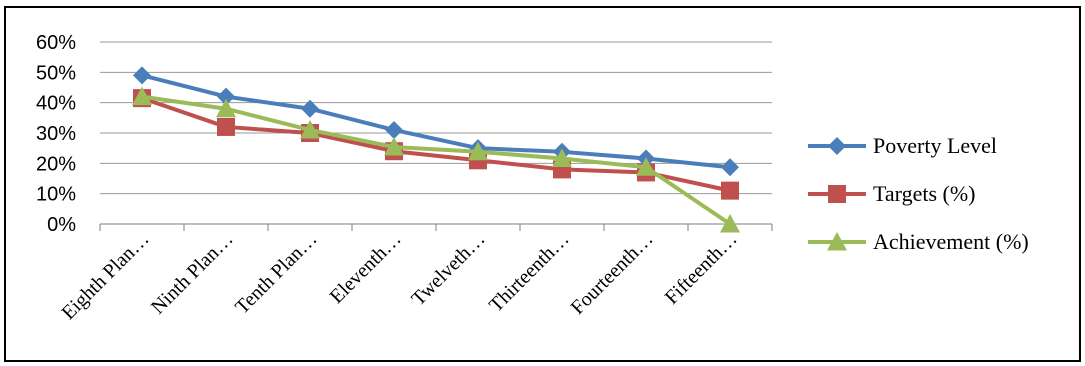 The height and width of the screenshot is (366, 1085). What do you see at coordinates (924, 193) in the screenshot?
I see `legend-label: Targets (%)` at bounding box center [924, 193].